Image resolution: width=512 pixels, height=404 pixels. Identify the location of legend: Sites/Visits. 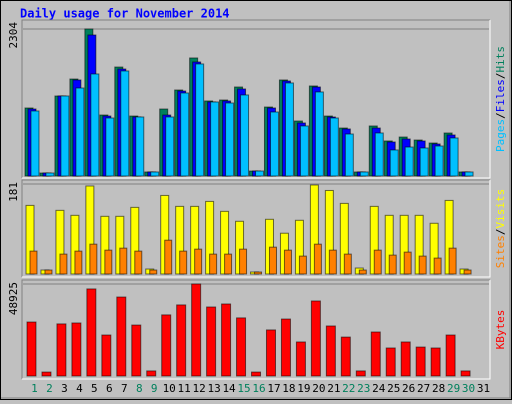
(500, 229).